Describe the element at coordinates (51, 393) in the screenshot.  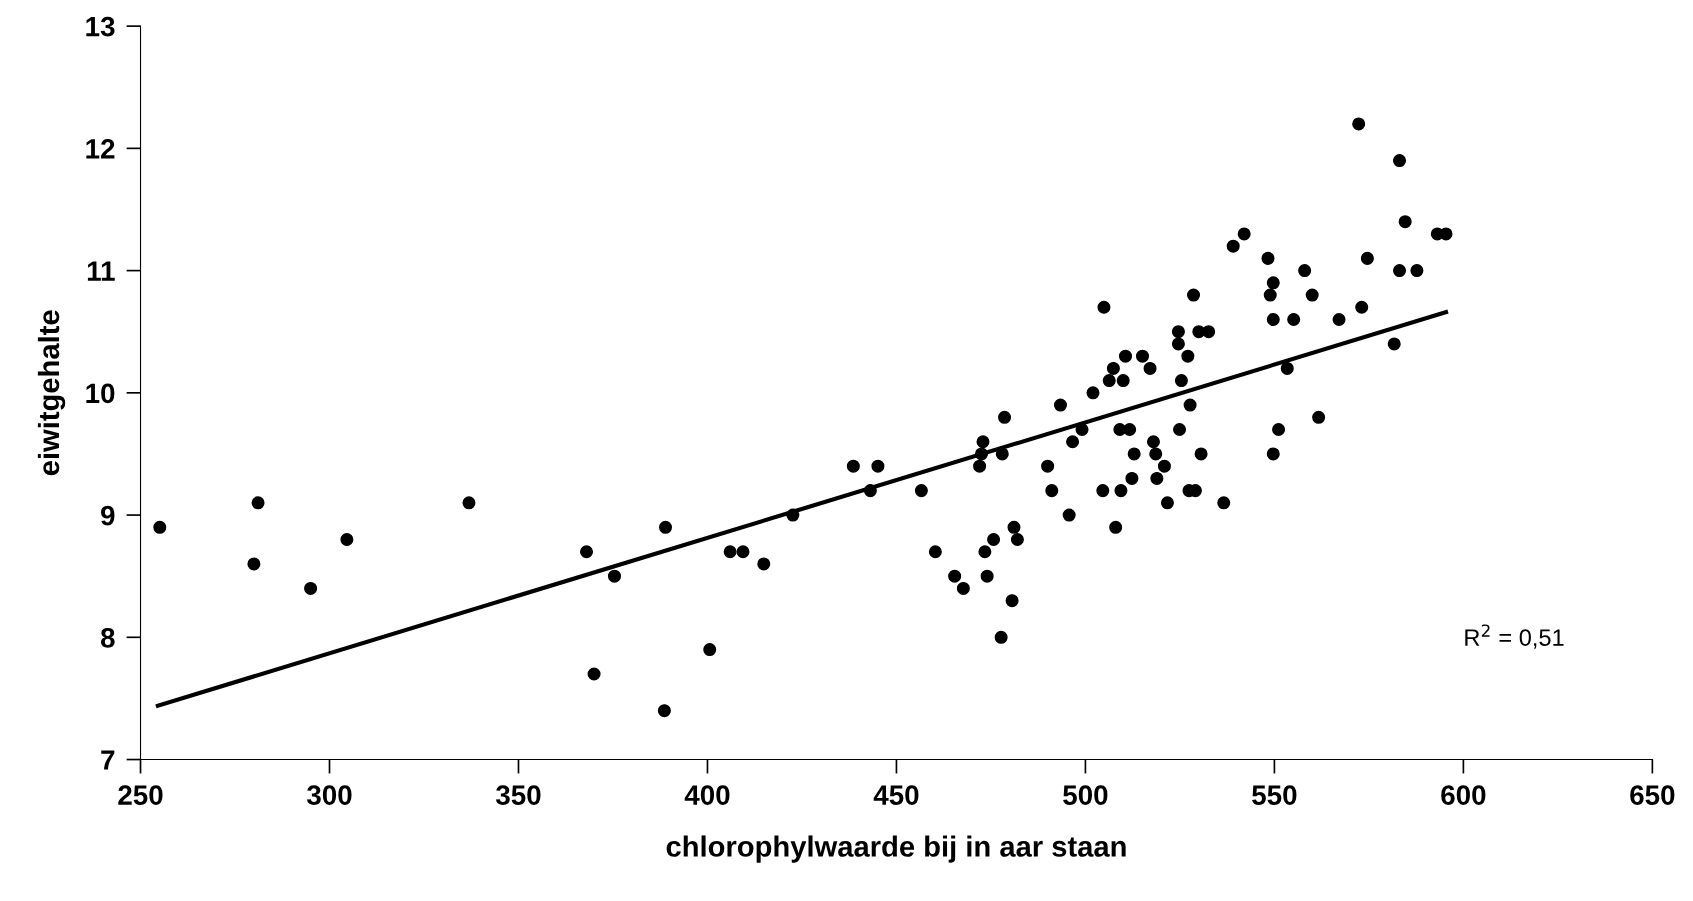
I see `y-axis-title: eiwitgehalte` at that location.